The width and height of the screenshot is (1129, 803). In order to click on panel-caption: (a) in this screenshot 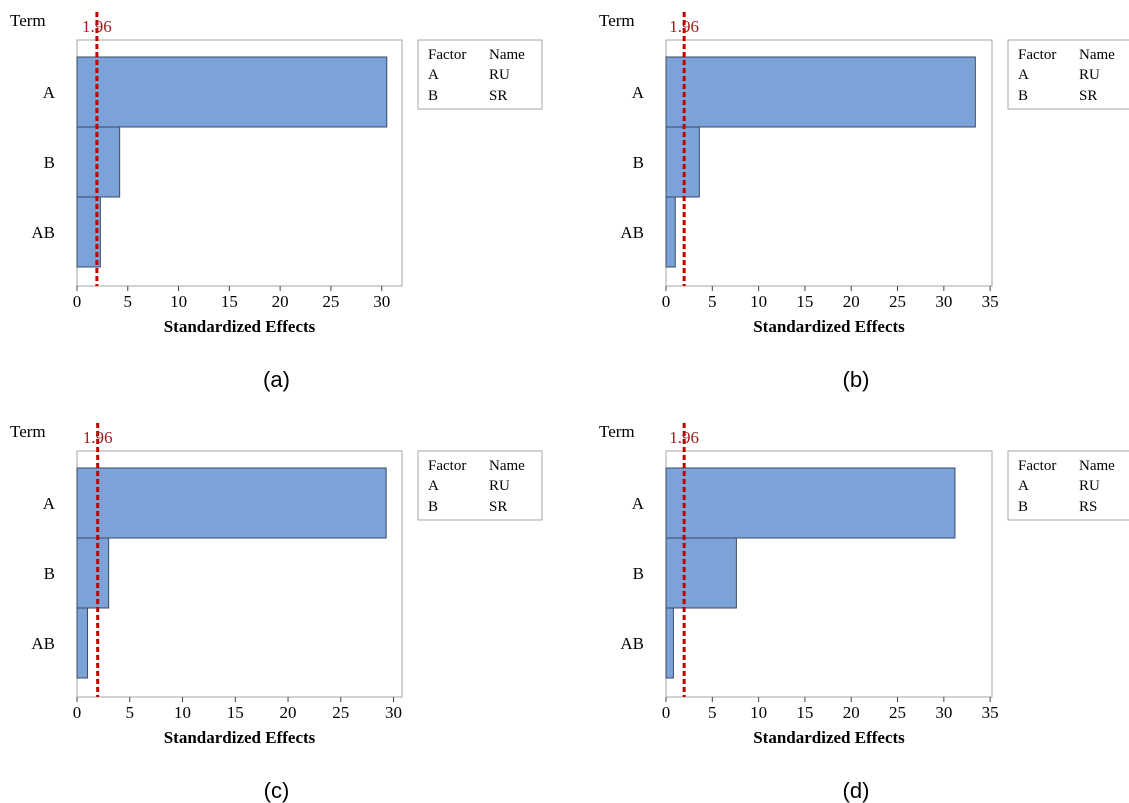, I will do `click(276, 379)`.